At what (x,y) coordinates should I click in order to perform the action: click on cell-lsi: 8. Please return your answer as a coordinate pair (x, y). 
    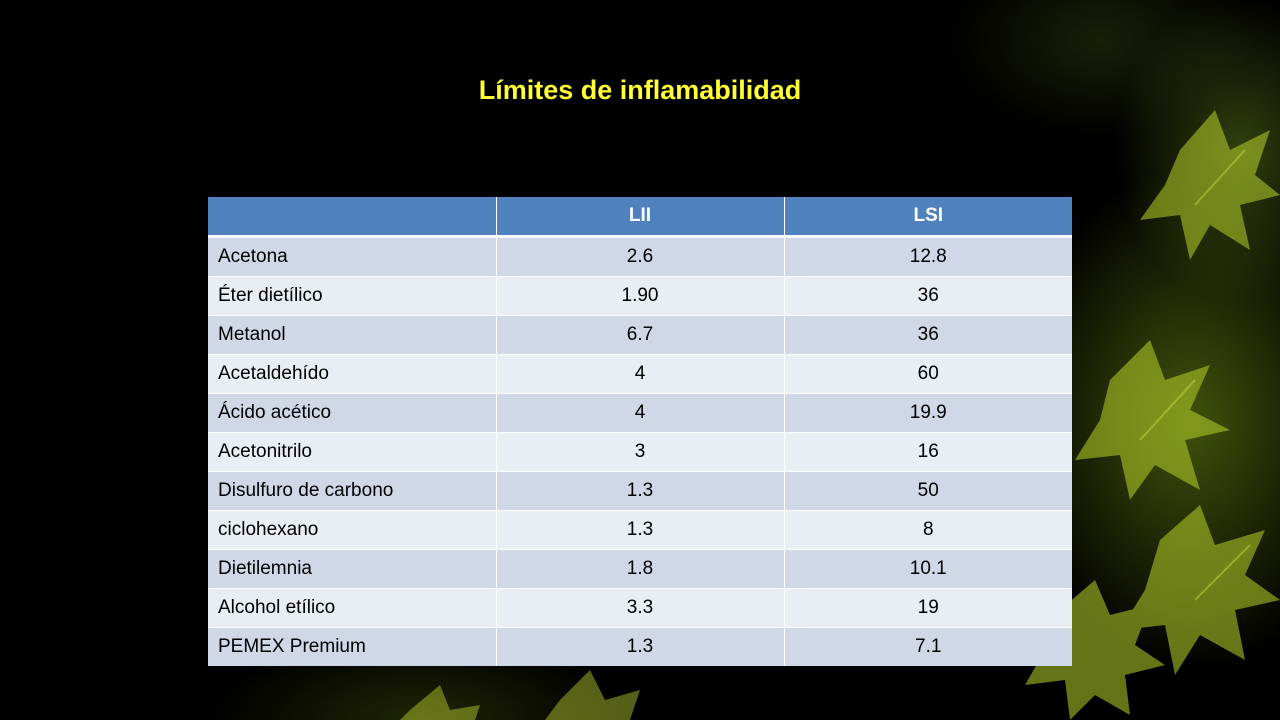
    Looking at the image, I should click on (927, 530).